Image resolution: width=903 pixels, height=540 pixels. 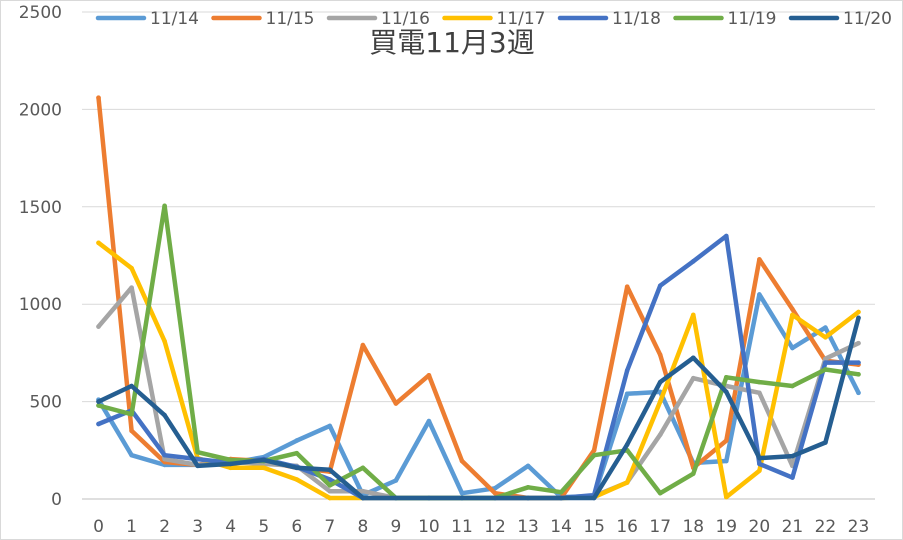 What do you see at coordinates (197, 527) in the screenshot?
I see `x-tick-label: 3` at bounding box center [197, 527].